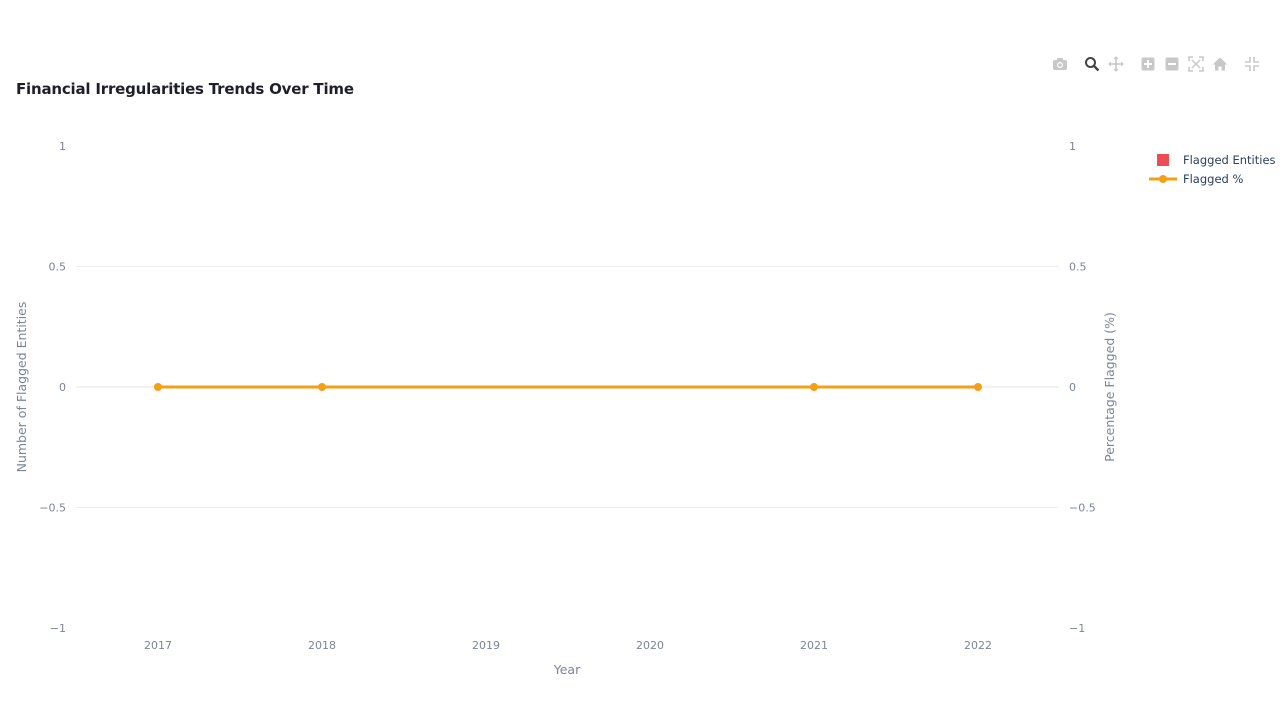 Image resolution: width=1280 pixels, height=720 pixels. Describe the element at coordinates (1229, 159) in the screenshot. I see `legend-label: Flagged Entities` at that location.